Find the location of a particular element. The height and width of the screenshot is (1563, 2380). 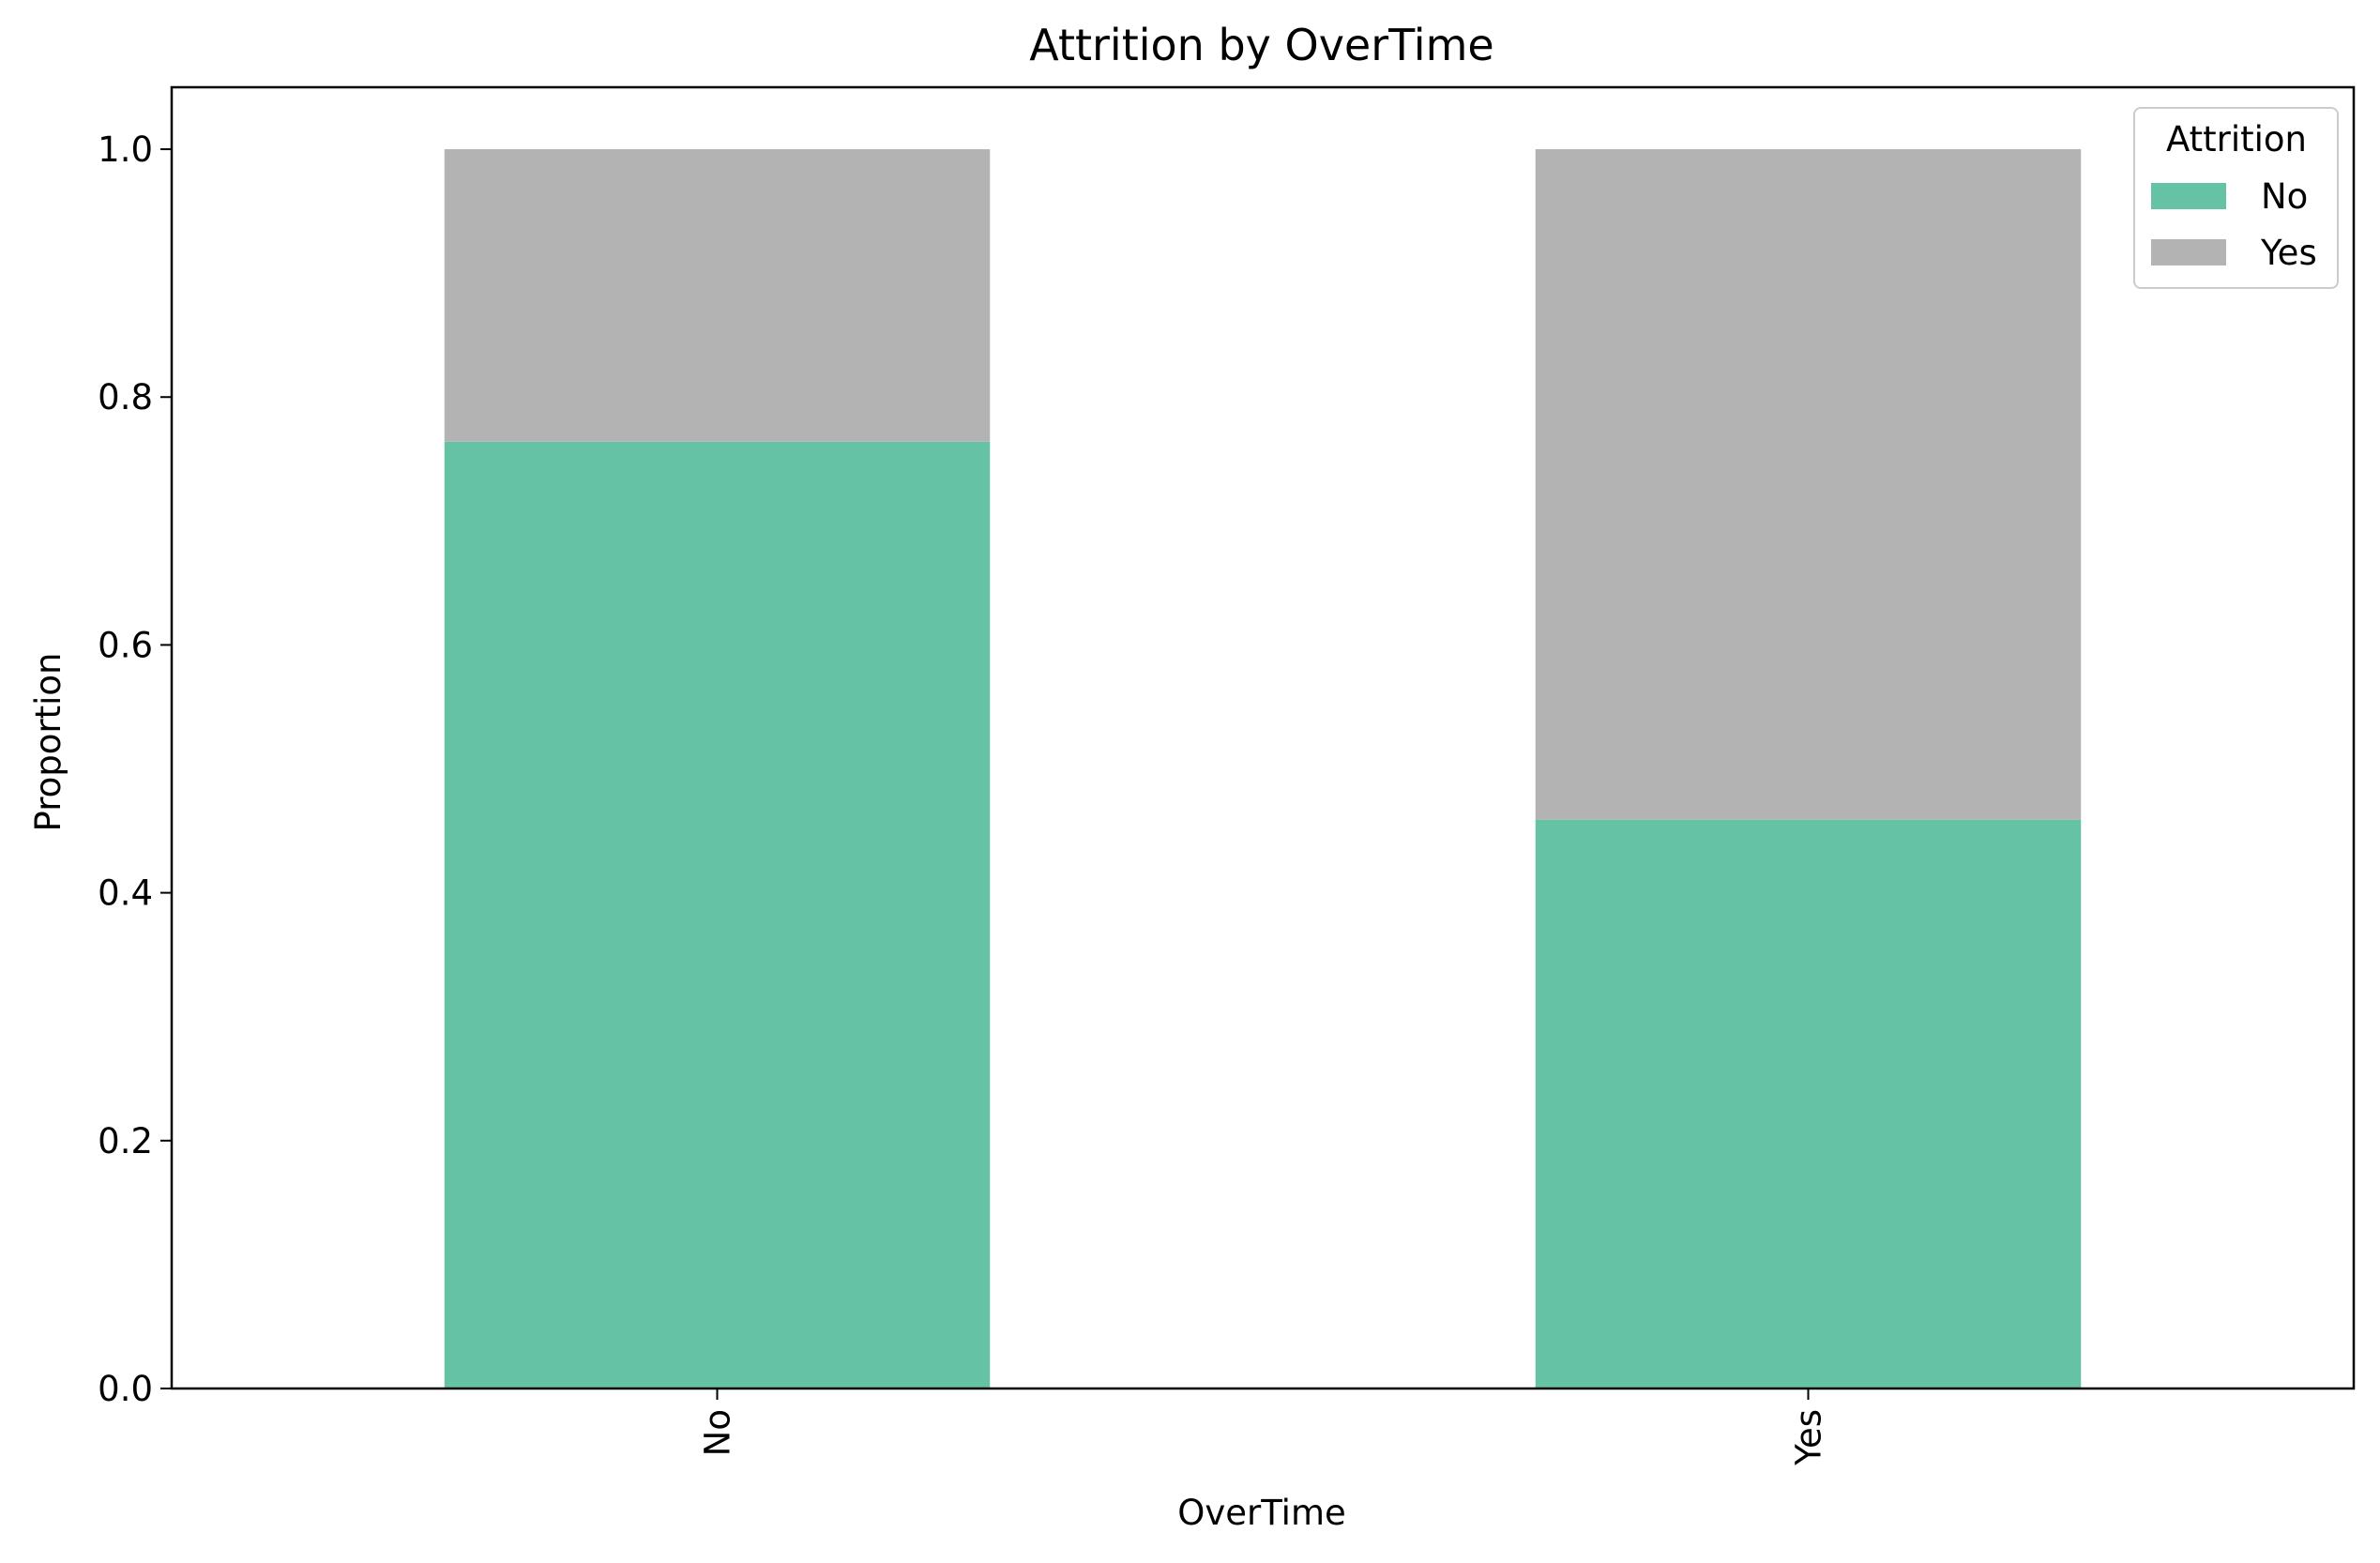

x-axis-label: OverTime is located at coordinates (1261, 1513).